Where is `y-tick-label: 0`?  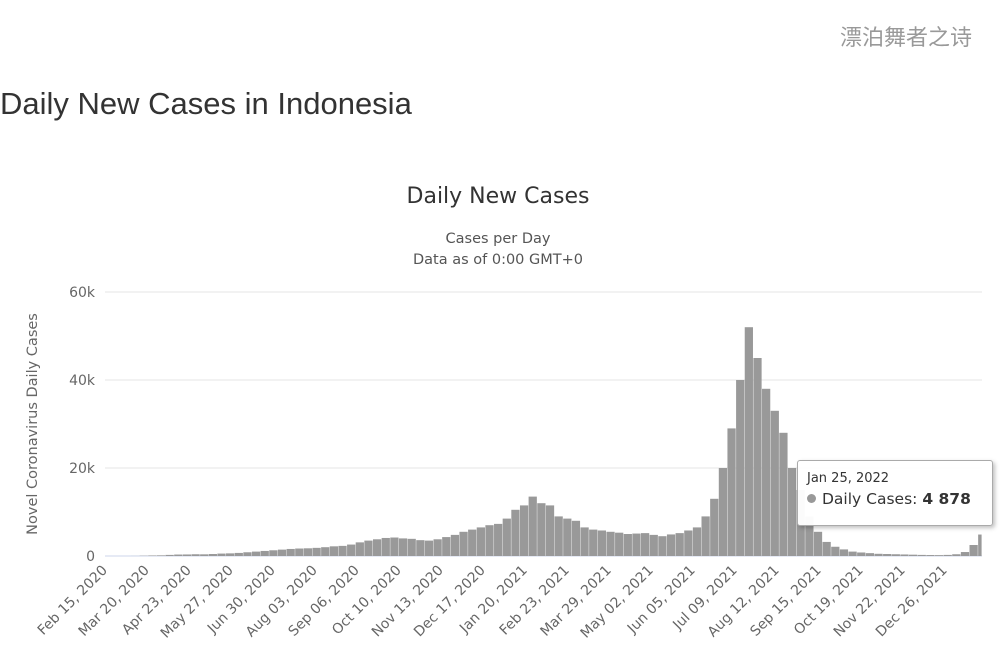
y-tick-label: 0 is located at coordinates (90, 557).